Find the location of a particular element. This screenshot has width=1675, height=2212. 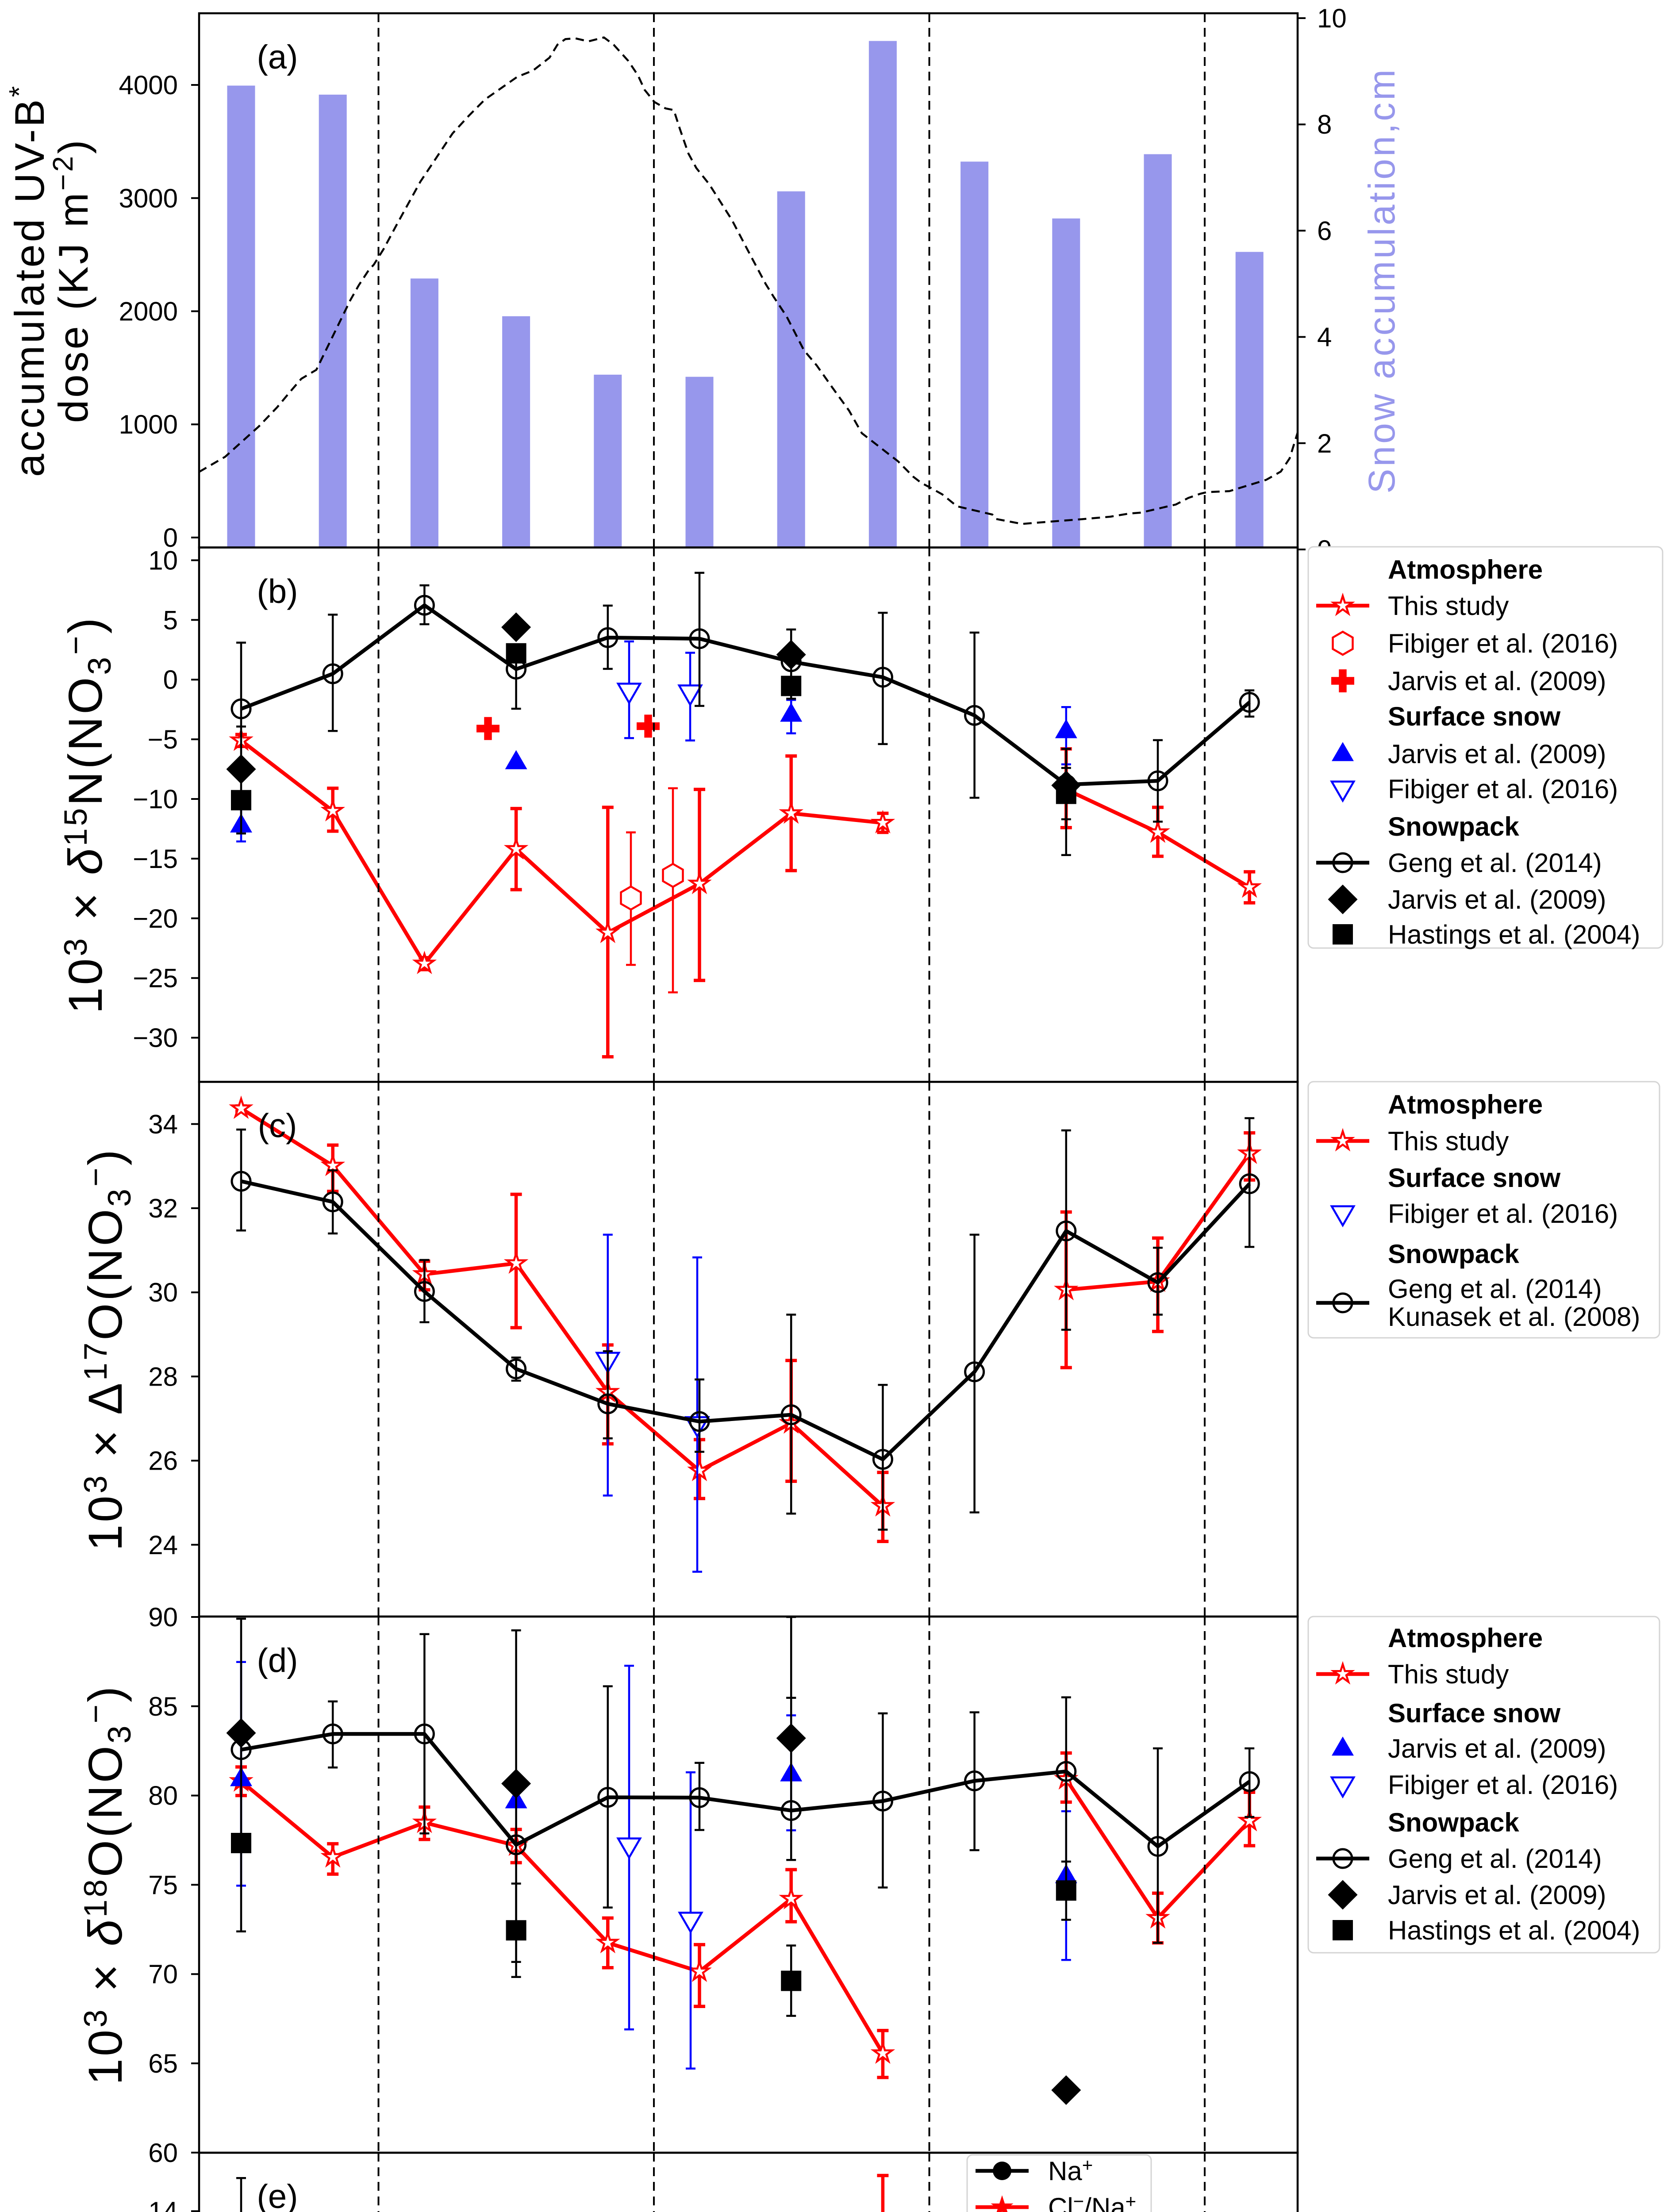

svg-text: (a) is located at coordinates (277, 57).